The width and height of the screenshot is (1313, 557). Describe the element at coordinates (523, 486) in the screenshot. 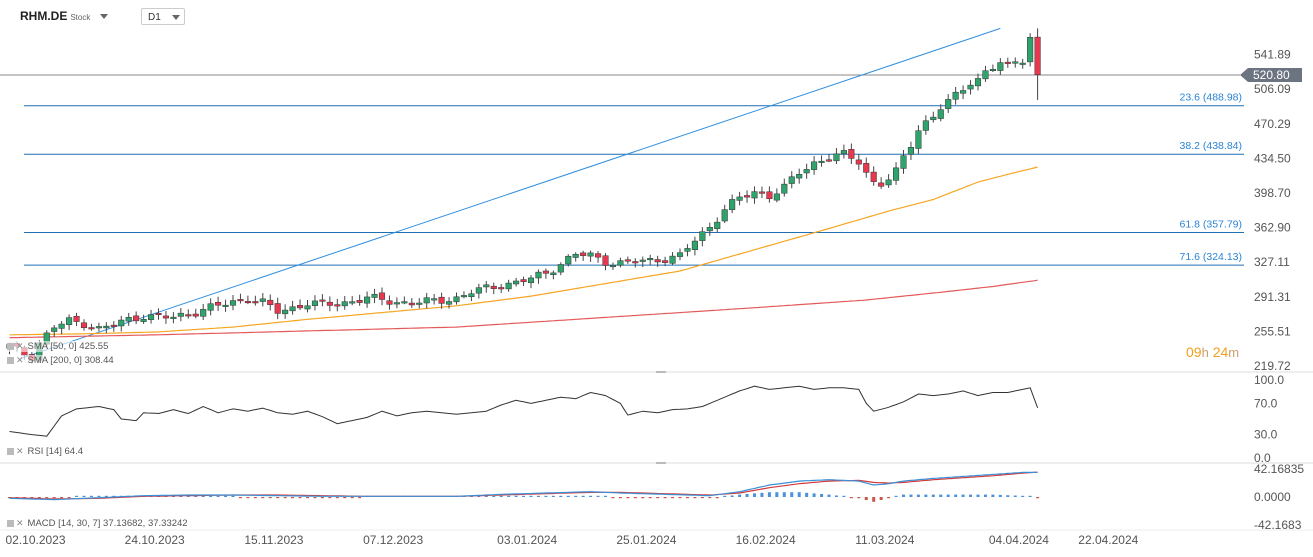

I see `macd-line` at that location.